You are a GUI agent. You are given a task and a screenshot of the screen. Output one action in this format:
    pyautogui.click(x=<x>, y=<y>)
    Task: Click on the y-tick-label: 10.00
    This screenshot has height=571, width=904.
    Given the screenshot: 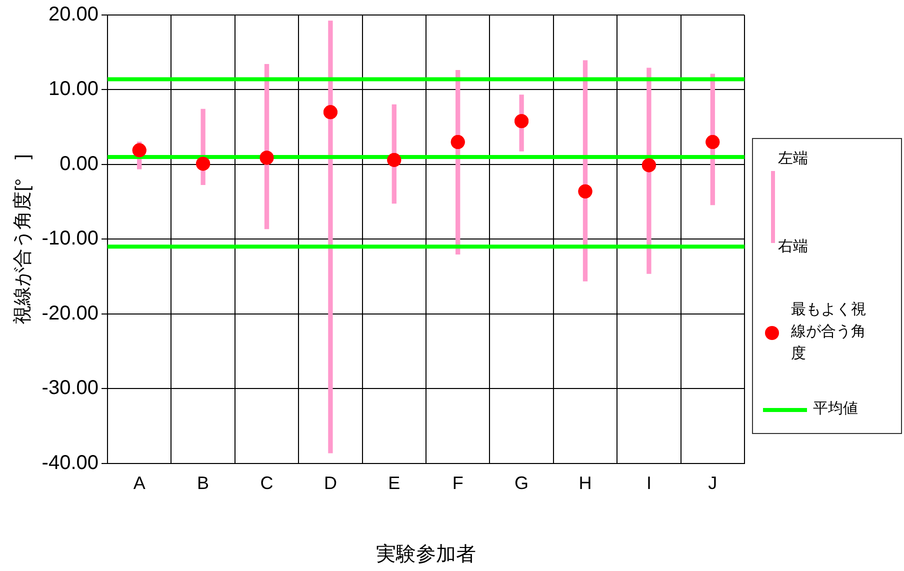 What is the action you would take?
    pyautogui.click(x=73, y=89)
    